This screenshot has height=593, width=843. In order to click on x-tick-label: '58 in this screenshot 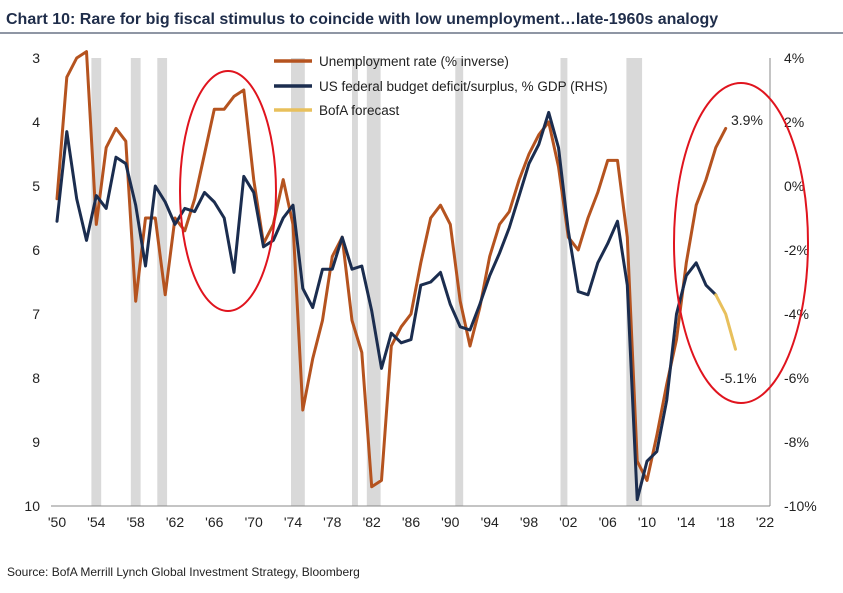, I will do `click(136, 522)`.